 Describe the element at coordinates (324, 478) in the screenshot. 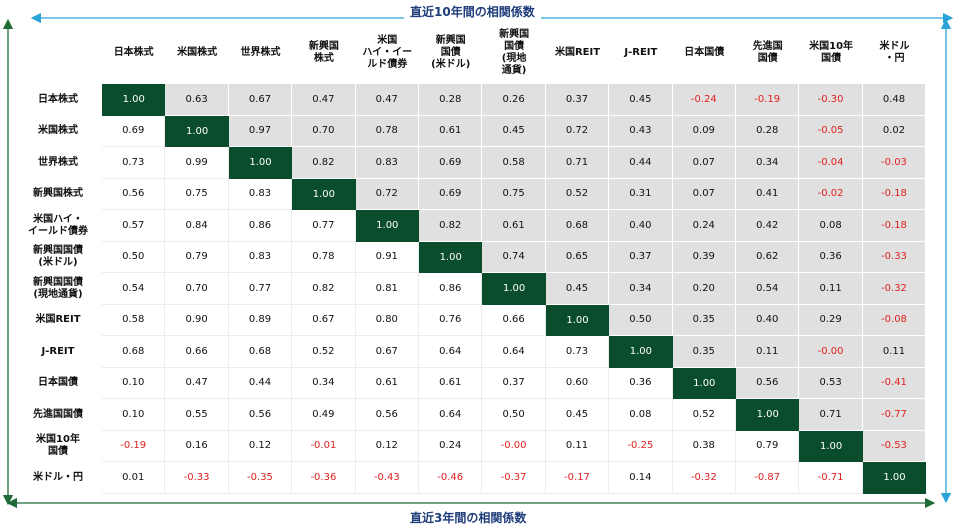

I see `lower-cell: -0.36` at that location.